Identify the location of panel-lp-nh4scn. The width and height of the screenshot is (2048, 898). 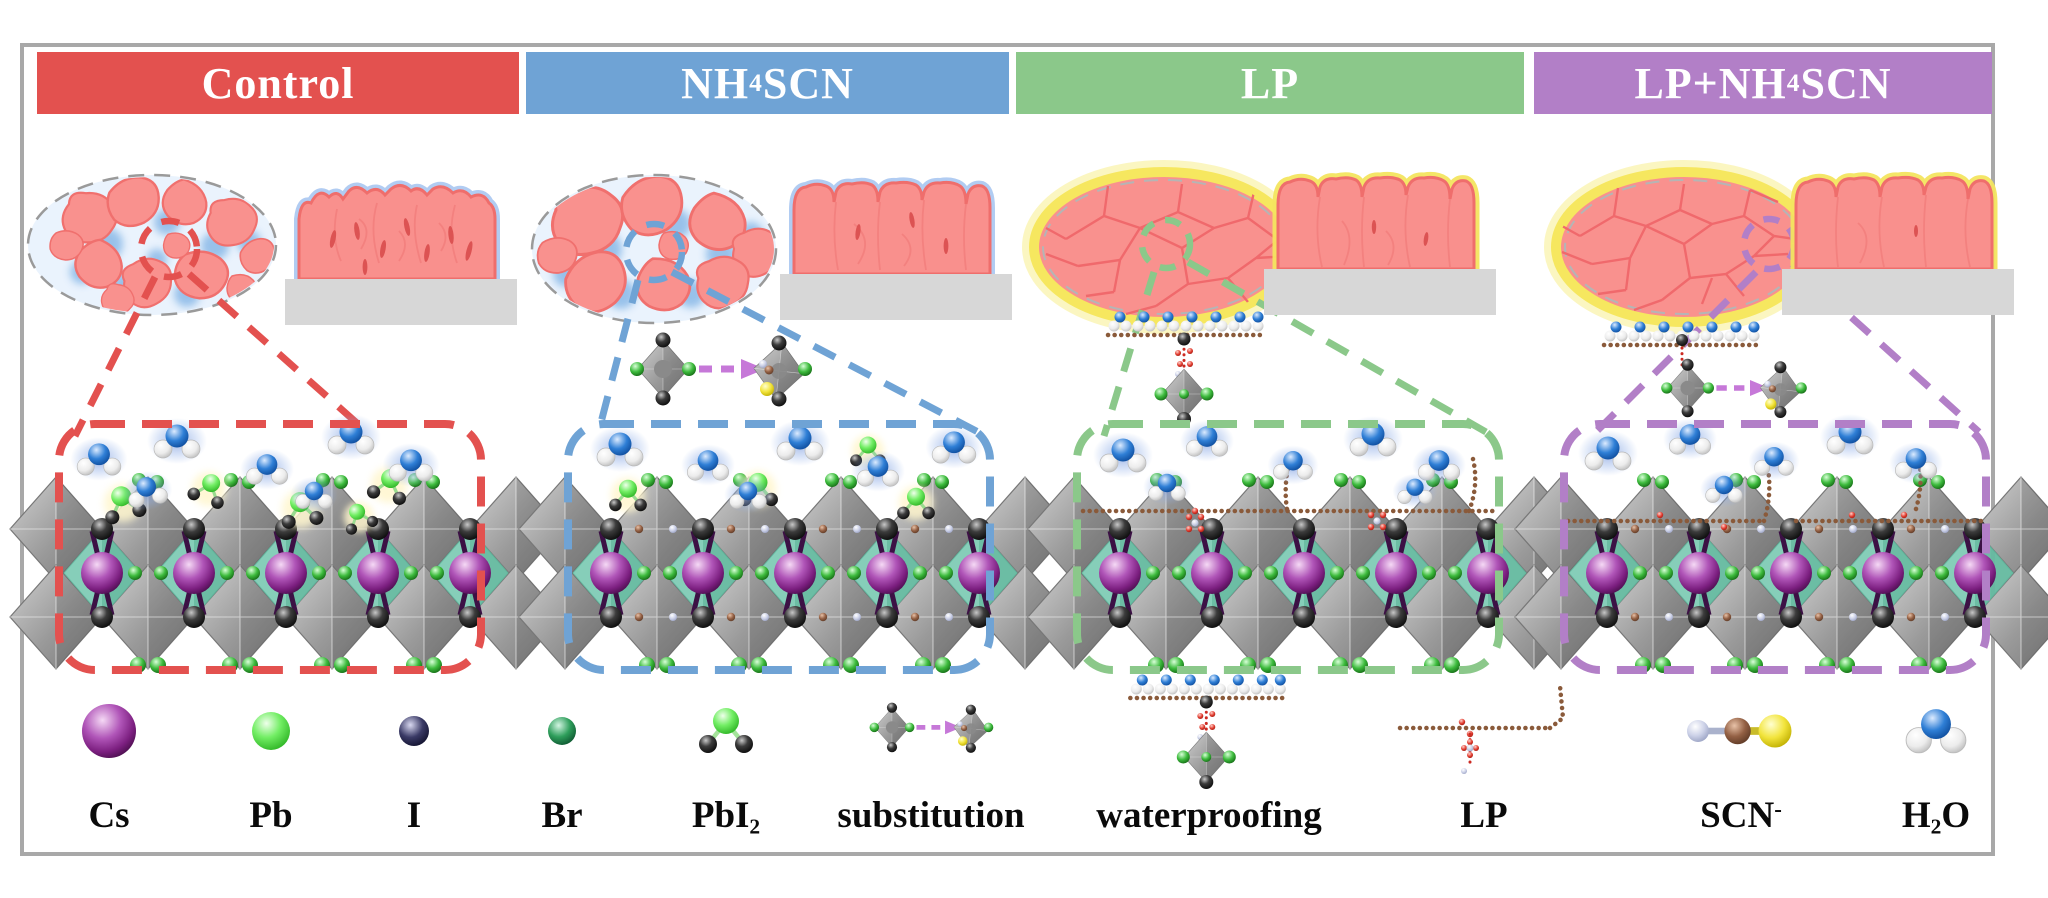
(1778, 417).